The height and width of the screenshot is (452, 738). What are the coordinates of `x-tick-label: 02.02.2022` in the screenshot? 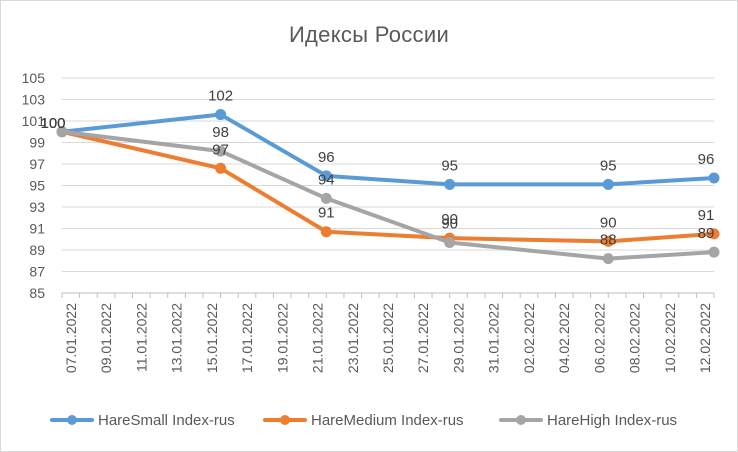 It's located at (529, 338).